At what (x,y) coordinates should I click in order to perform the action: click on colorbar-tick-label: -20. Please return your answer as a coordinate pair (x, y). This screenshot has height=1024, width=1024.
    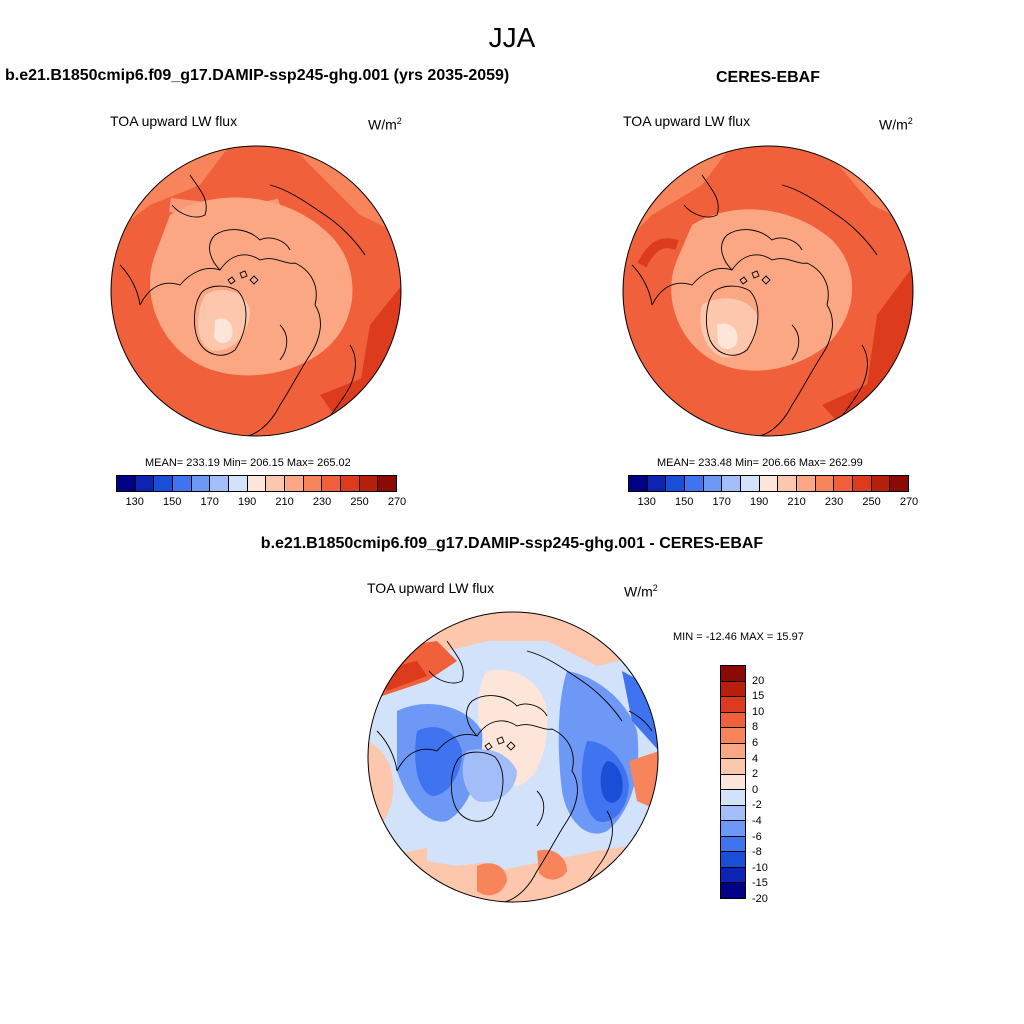
    Looking at the image, I should click on (760, 899).